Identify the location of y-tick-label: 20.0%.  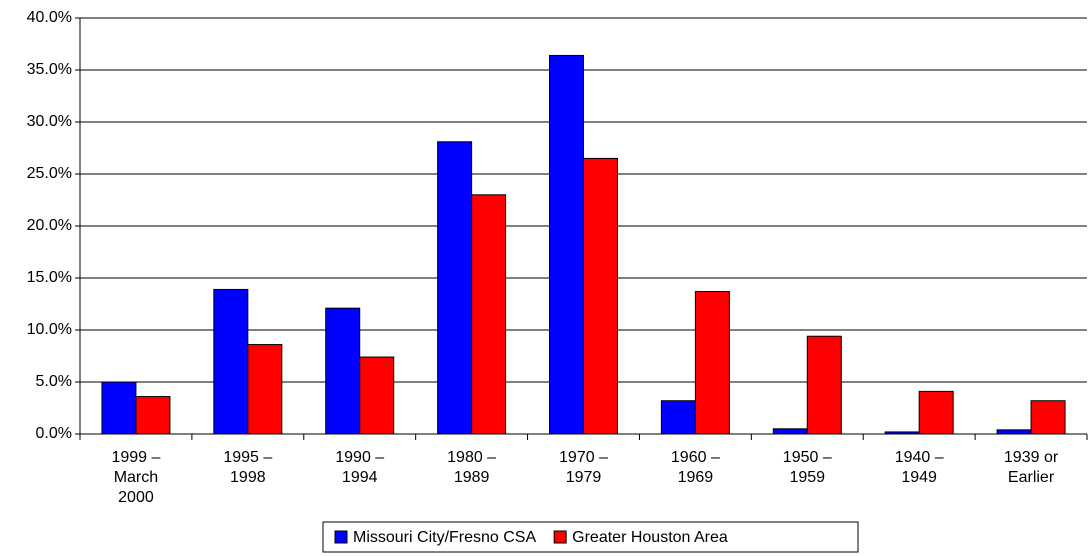
(49, 225).